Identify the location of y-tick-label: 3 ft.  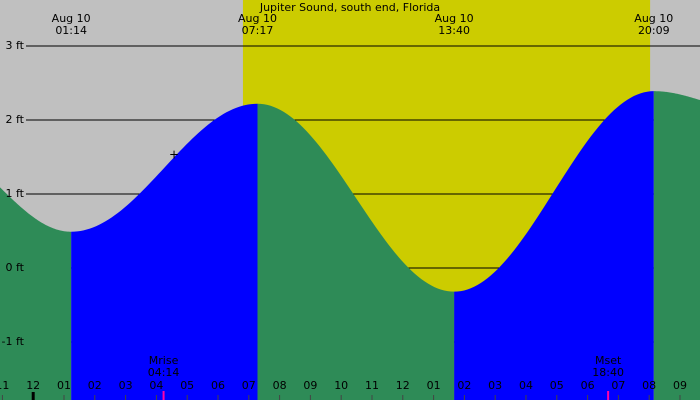
(15, 45).